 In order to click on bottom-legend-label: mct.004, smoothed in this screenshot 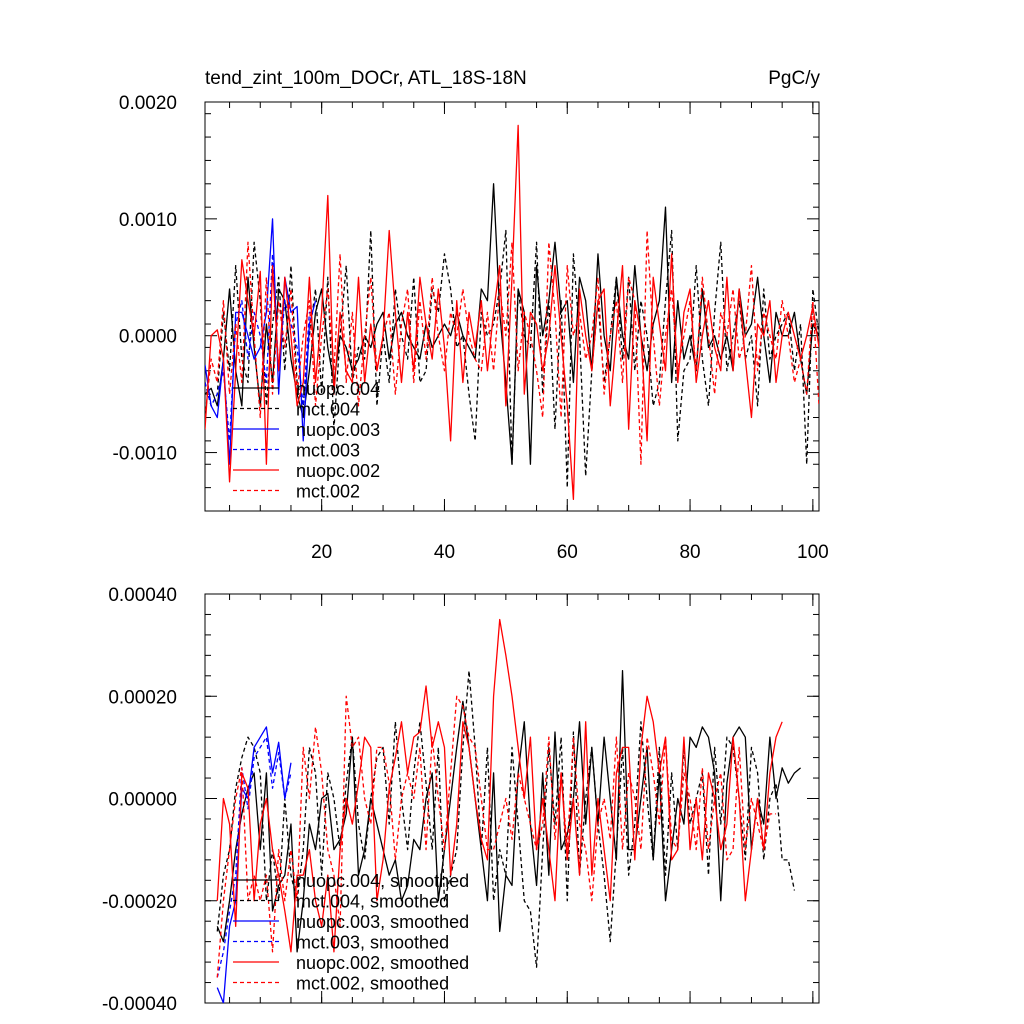, I will do `click(372, 902)`.